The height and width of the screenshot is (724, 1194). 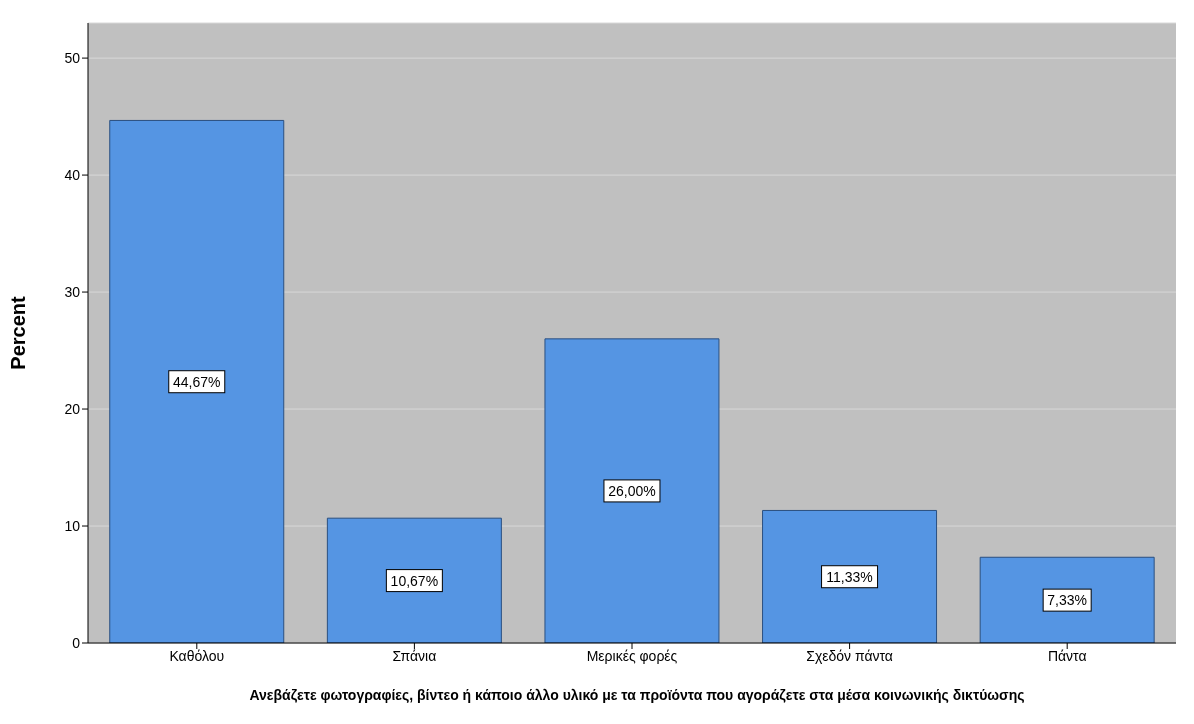 What do you see at coordinates (72, 292) in the screenshot?
I see `y-tick-label: 30` at bounding box center [72, 292].